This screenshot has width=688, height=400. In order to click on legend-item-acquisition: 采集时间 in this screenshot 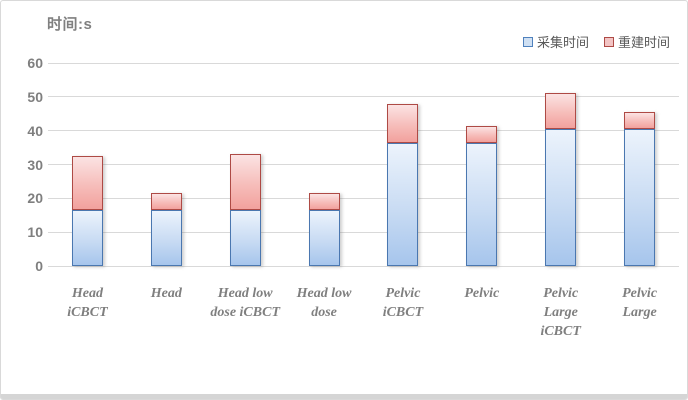, I will do `click(555, 41)`.